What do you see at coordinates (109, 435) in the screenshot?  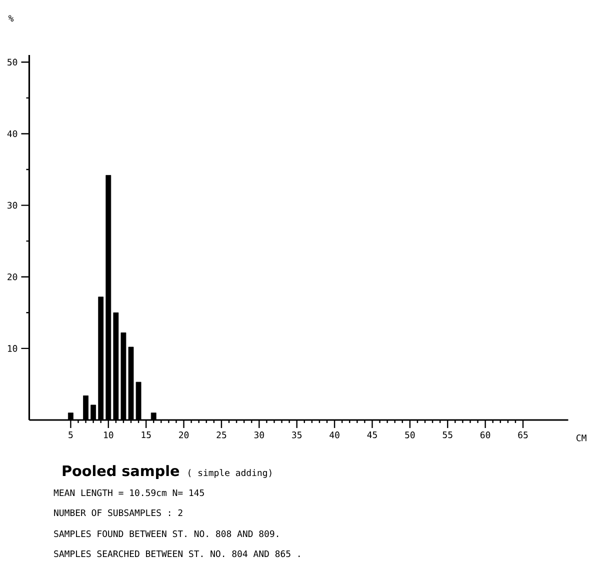 I see `x-tick-label: 10` at bounding box center [109, 435].